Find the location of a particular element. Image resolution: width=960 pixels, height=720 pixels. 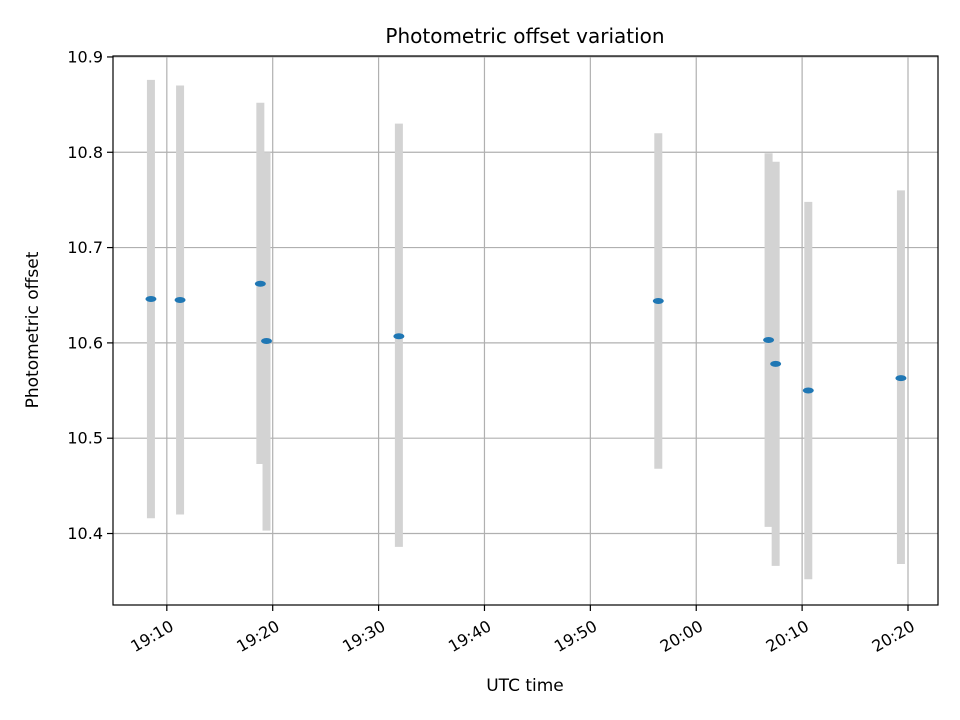

y-tick-label: 10.7 is located at coordinates (85, 247).